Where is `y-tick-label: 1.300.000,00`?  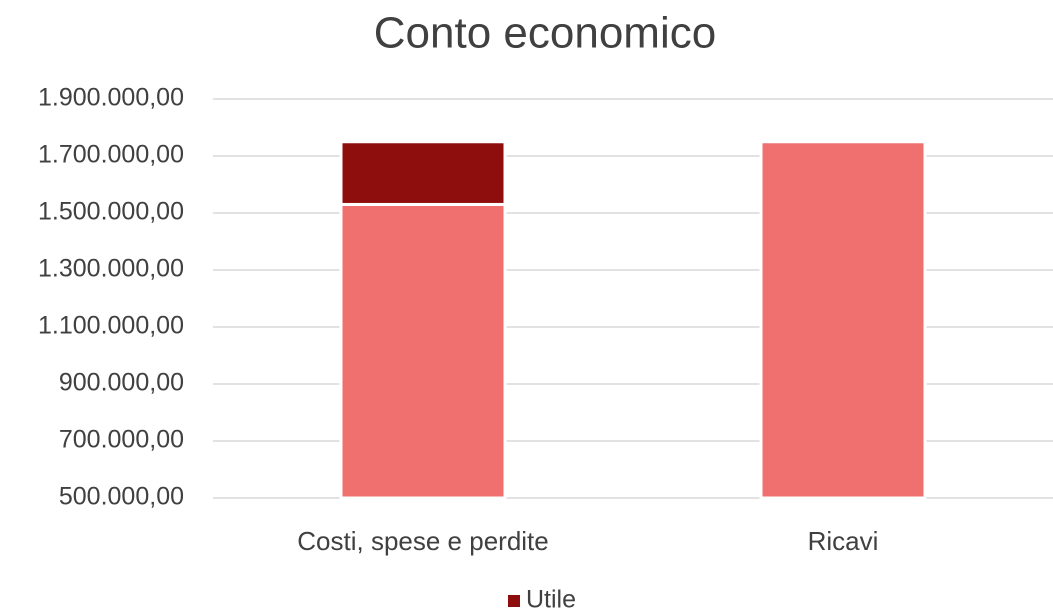
y-tick-label: 1.300.000,00 is located at coordinates (111, 269).